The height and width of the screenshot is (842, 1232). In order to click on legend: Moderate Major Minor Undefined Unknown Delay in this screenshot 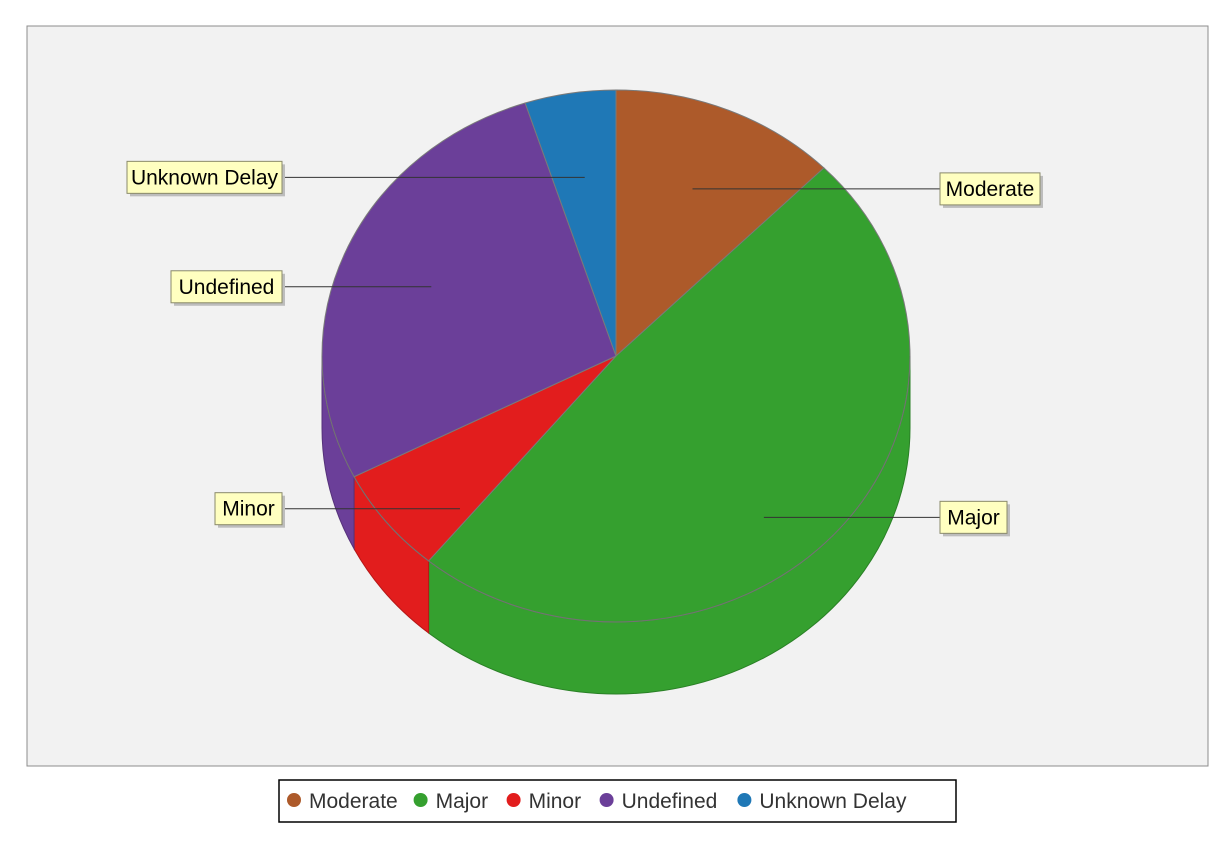, I will do `click(617, 801)`.